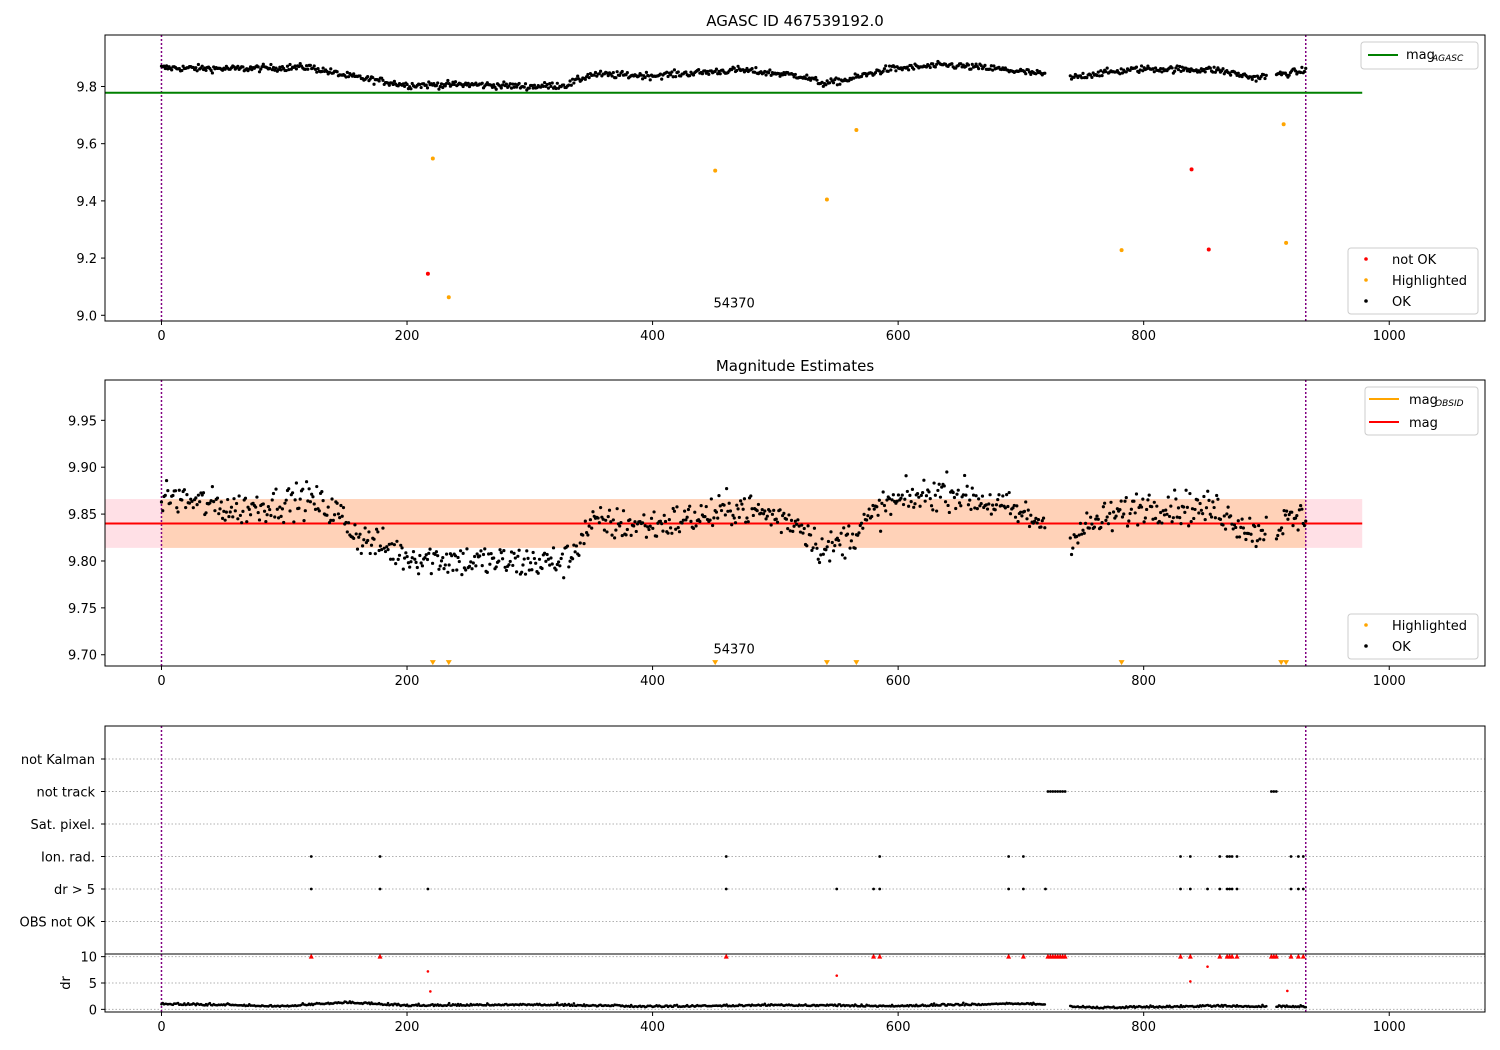 The width and height of the screenshot is (1500, 1050). I want to click on observation-annotation: 54370, so click(733, 650).